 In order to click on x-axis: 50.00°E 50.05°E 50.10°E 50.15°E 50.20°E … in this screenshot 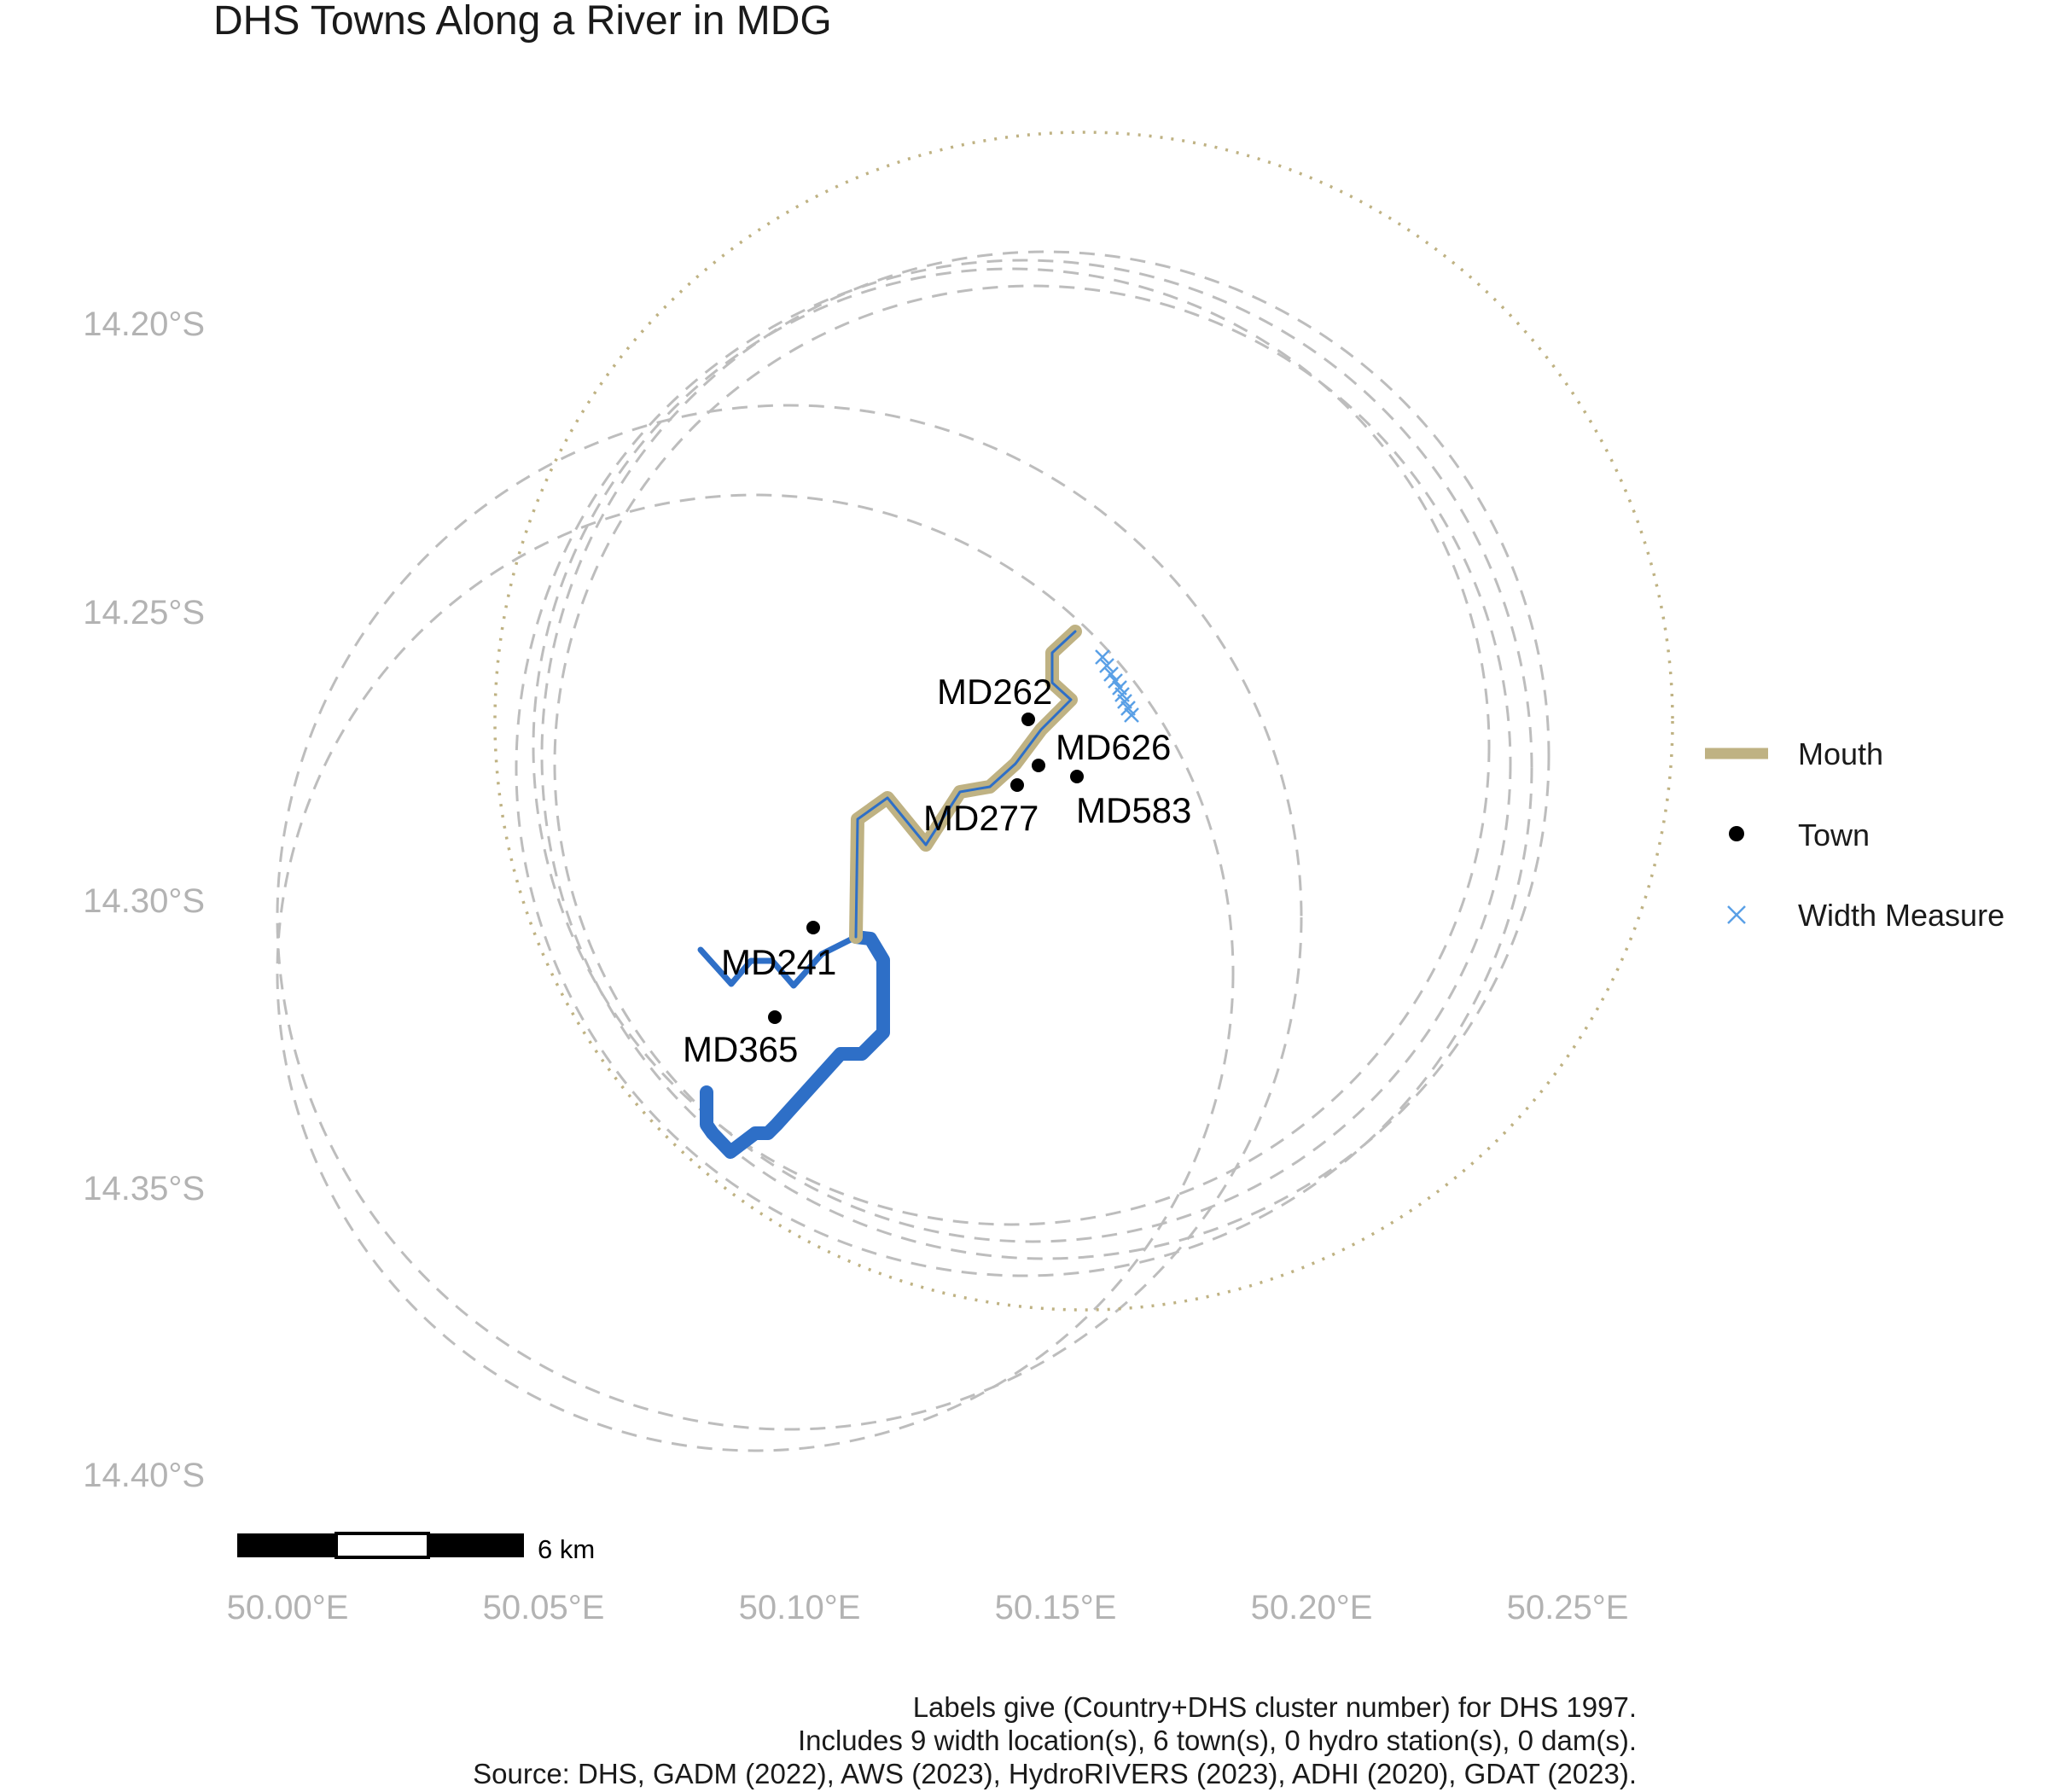, I will do `click(928, 1607)`.